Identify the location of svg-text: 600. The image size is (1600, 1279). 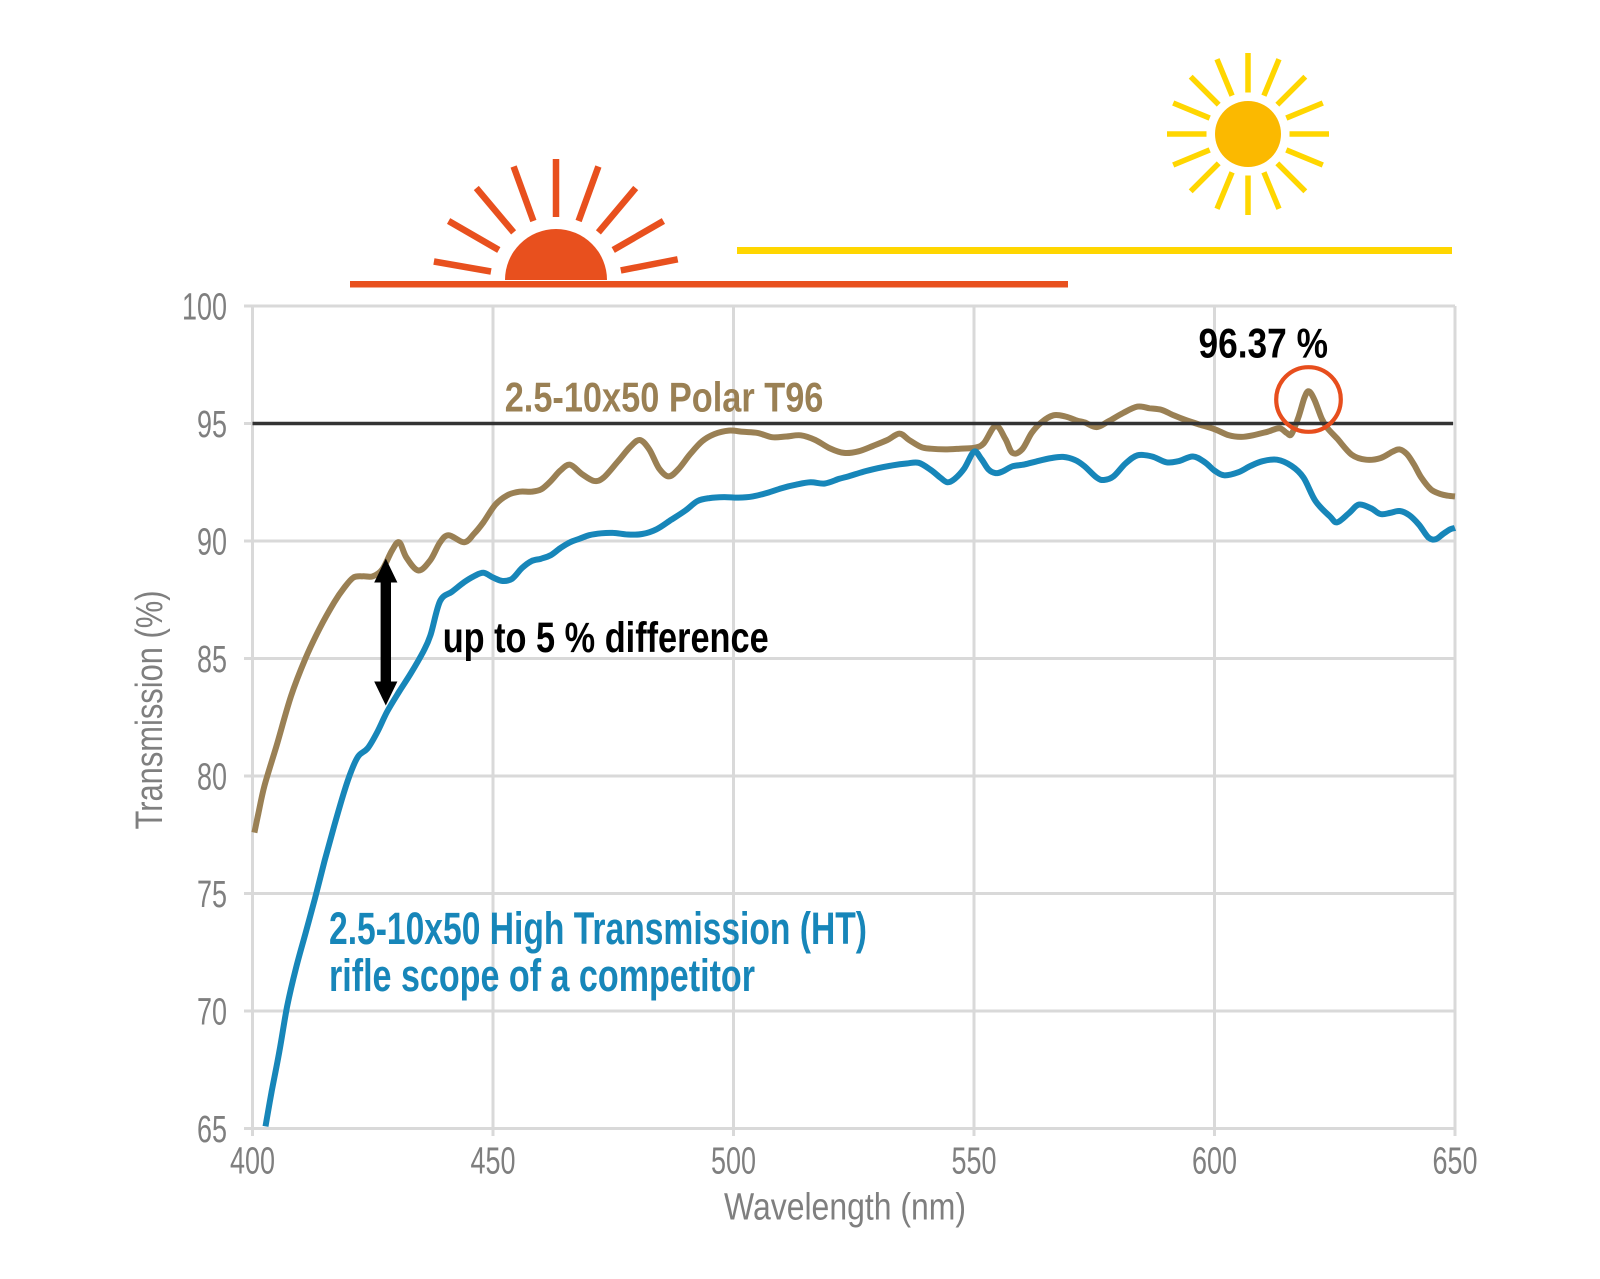
(1214, 1162).